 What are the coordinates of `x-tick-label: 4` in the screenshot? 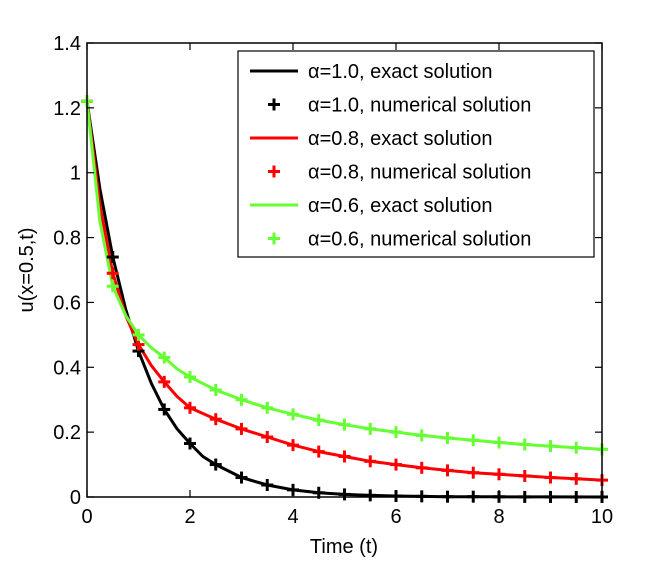 It's located at (292, 517).